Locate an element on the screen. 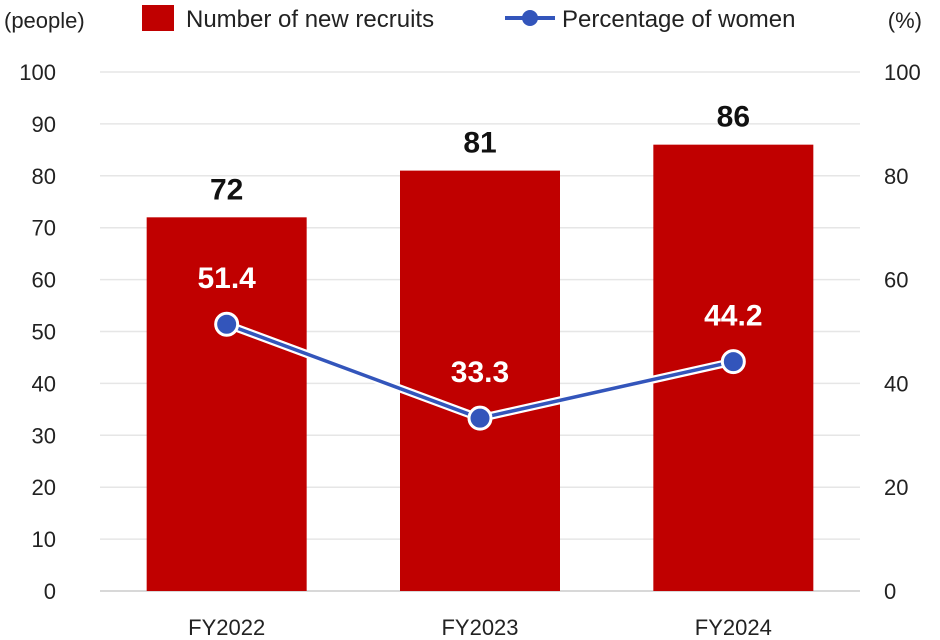 Image resolution: width=940 pixels, height=640 pixels. right-axis-ticks: 0 20 40 60 80 100 is located at coordinates (902, 332).